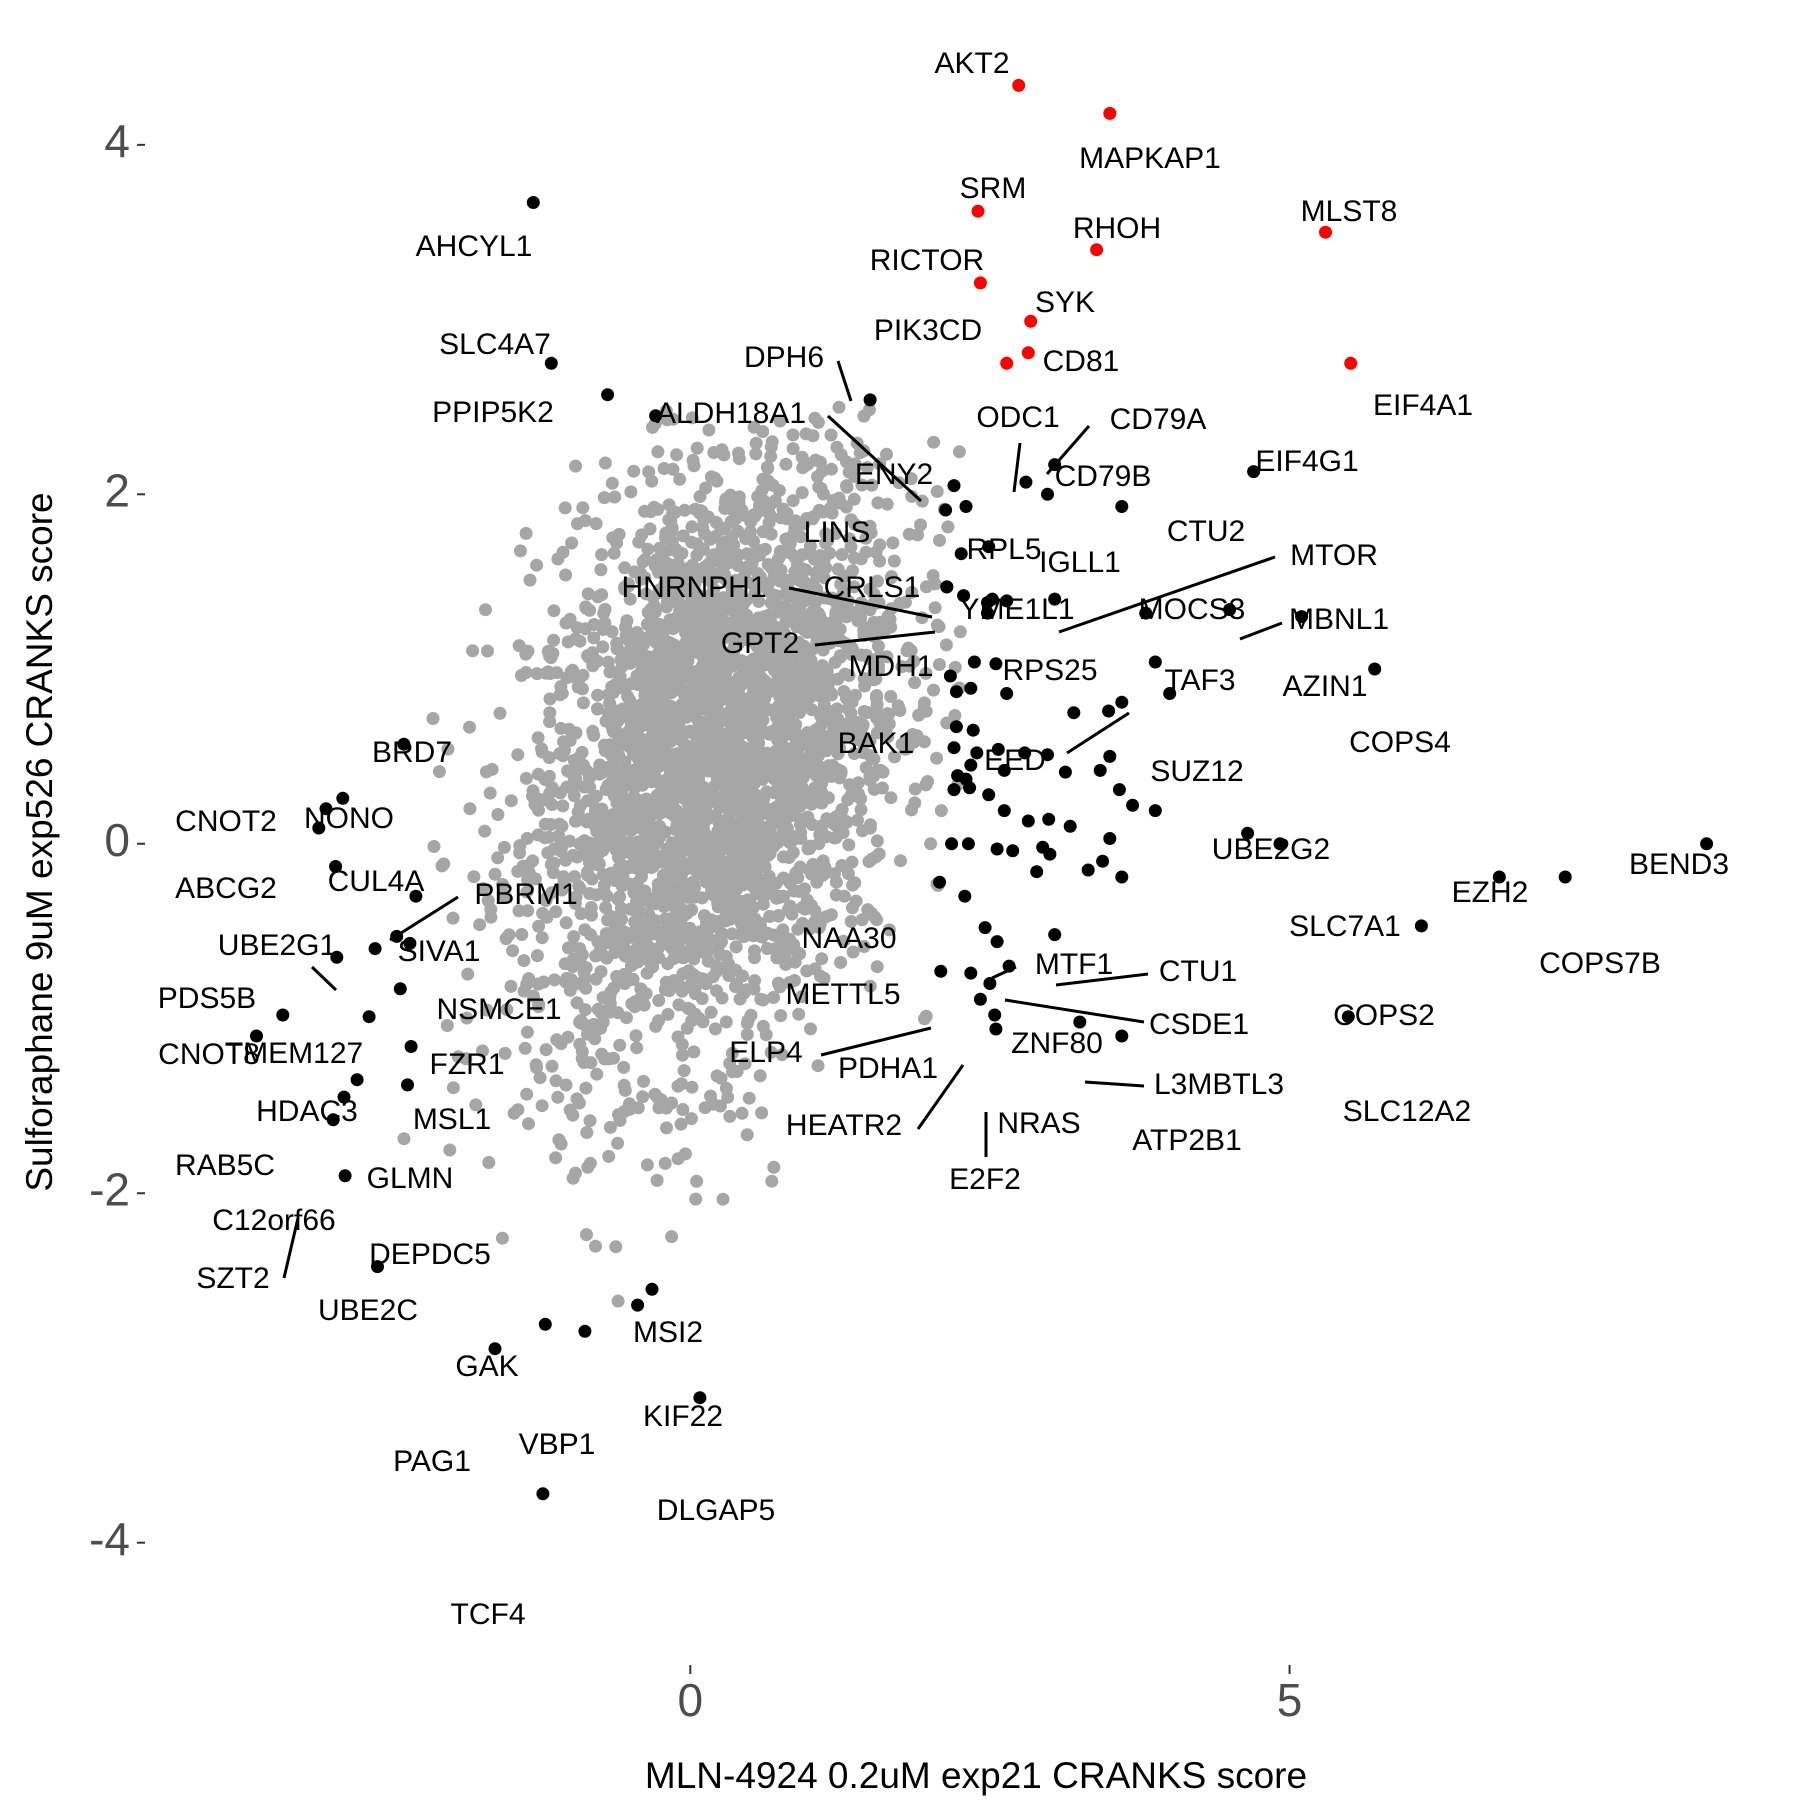  Describe the element at coordinates (1097, 250) in the screenshot. I see `point-rhoh` at that location.